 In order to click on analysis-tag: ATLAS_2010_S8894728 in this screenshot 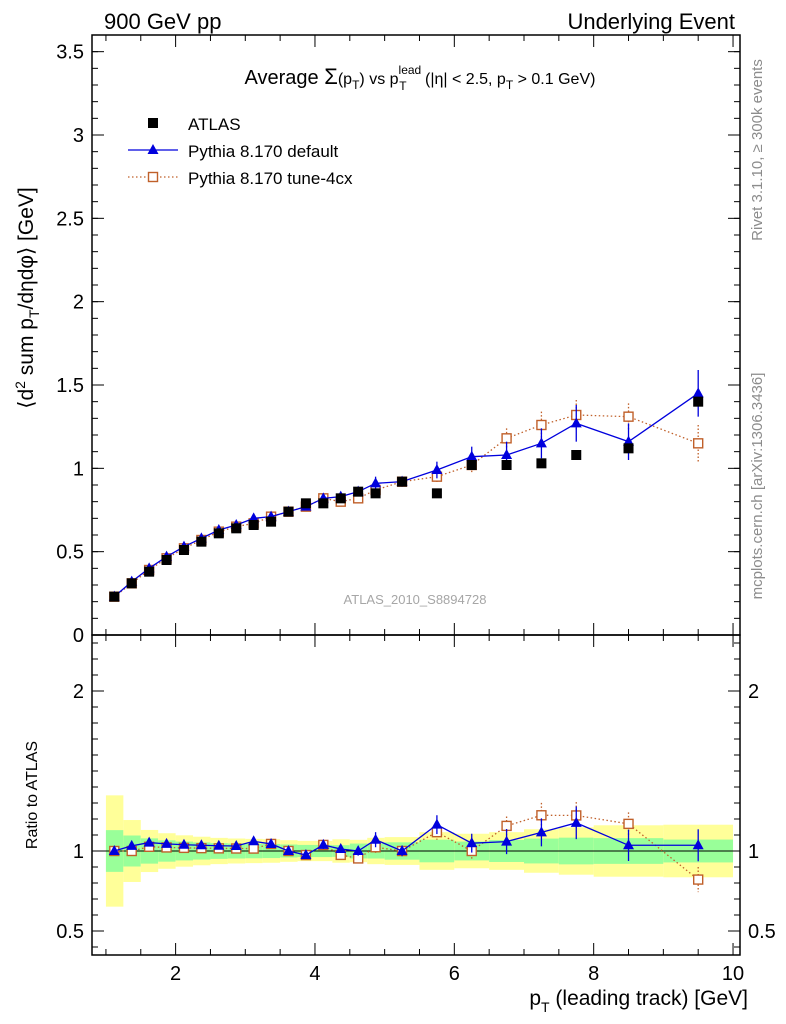, I will do `click(415, 599)`.